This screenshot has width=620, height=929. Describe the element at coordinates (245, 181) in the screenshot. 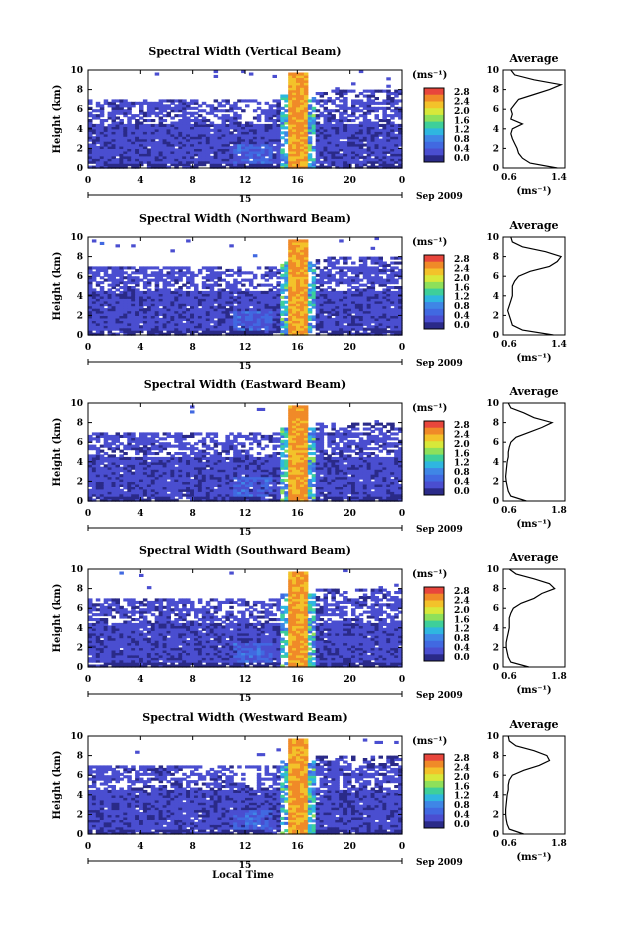

I see `x-tick-label: 12` at that location.